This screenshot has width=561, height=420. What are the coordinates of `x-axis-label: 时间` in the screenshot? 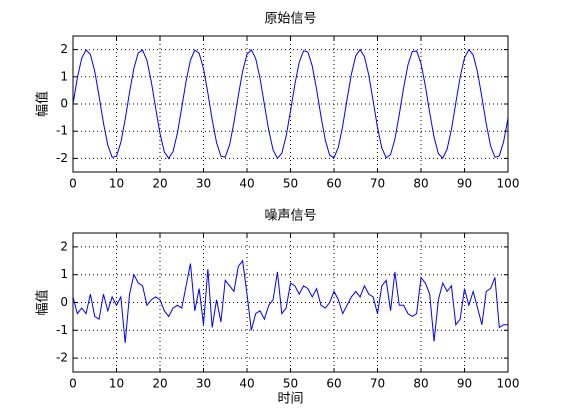 It's located at (290, 399).